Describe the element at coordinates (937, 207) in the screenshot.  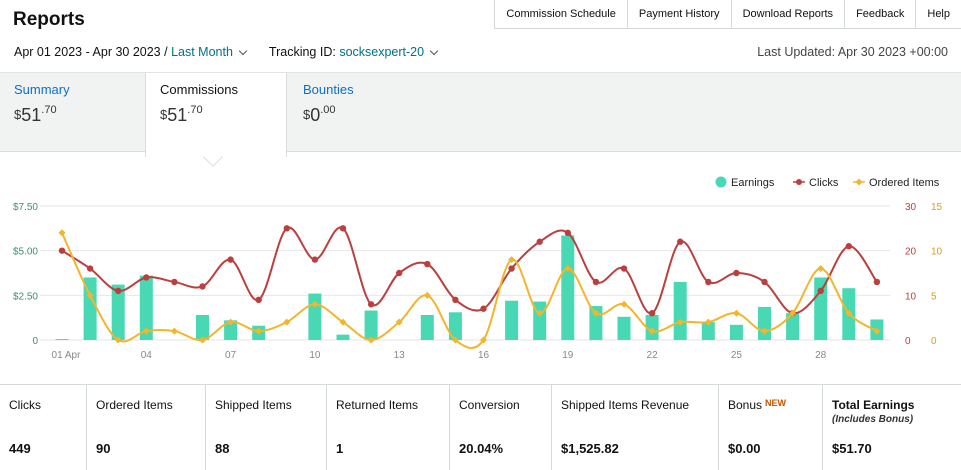
I see `y-right-tick-label: 15` at that location.